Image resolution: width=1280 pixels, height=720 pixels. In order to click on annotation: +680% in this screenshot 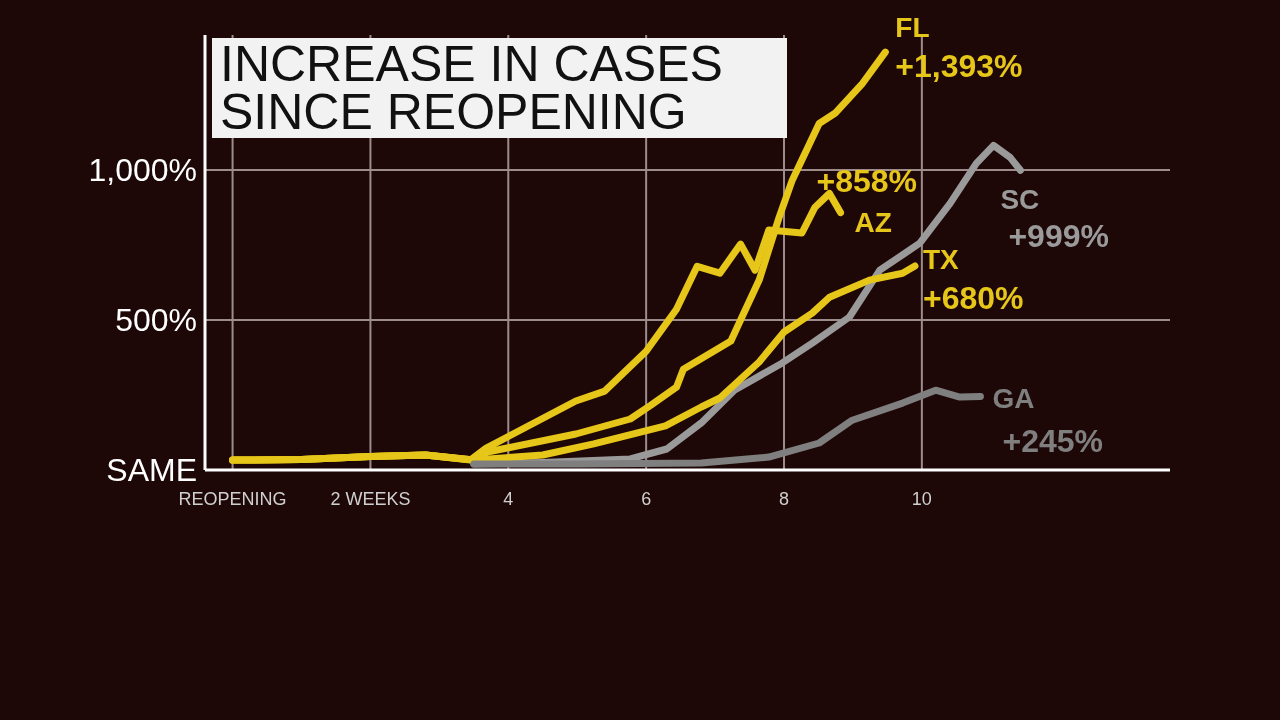, I will do `click(973, 298)`.